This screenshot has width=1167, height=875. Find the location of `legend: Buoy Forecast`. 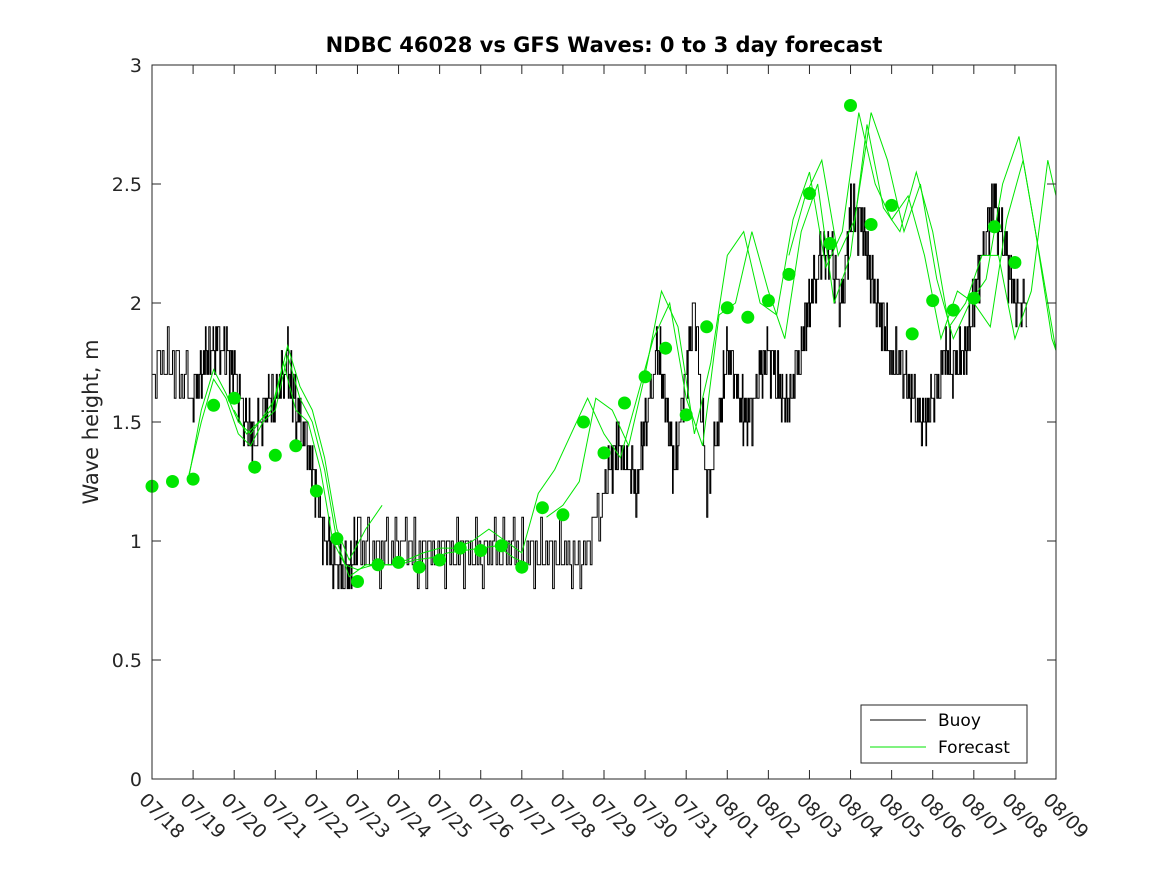

legend: Buoy Forecast is located at coordinates (944, 734).